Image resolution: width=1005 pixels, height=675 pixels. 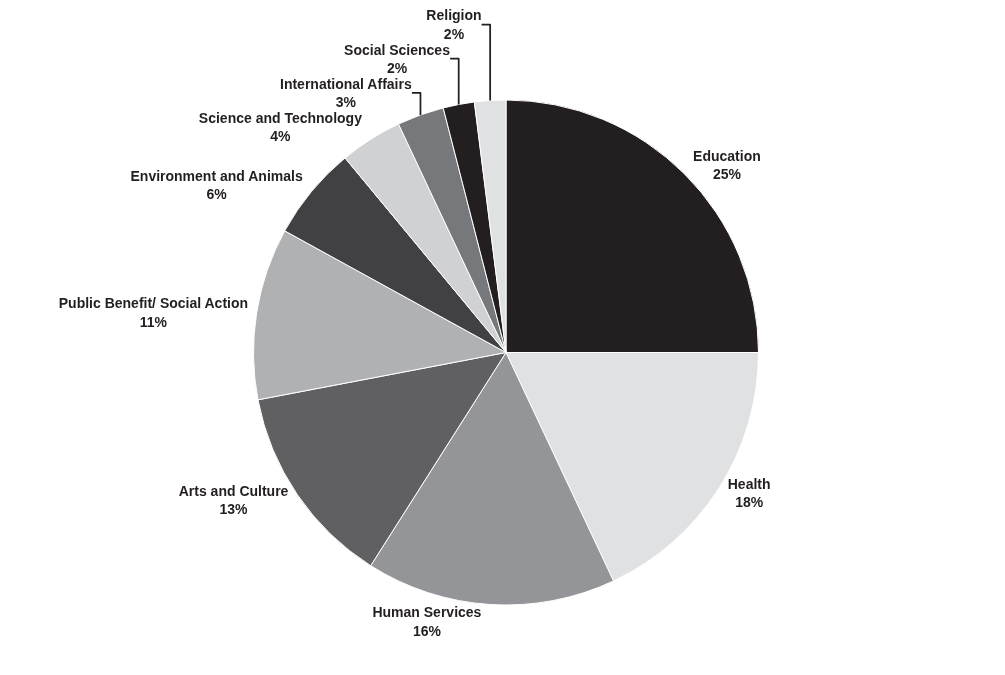 What do you see at coordinates (233, 490) in the screenshot?
I see `slice-label: Arts and Culture` at bounding box center [233, 490].